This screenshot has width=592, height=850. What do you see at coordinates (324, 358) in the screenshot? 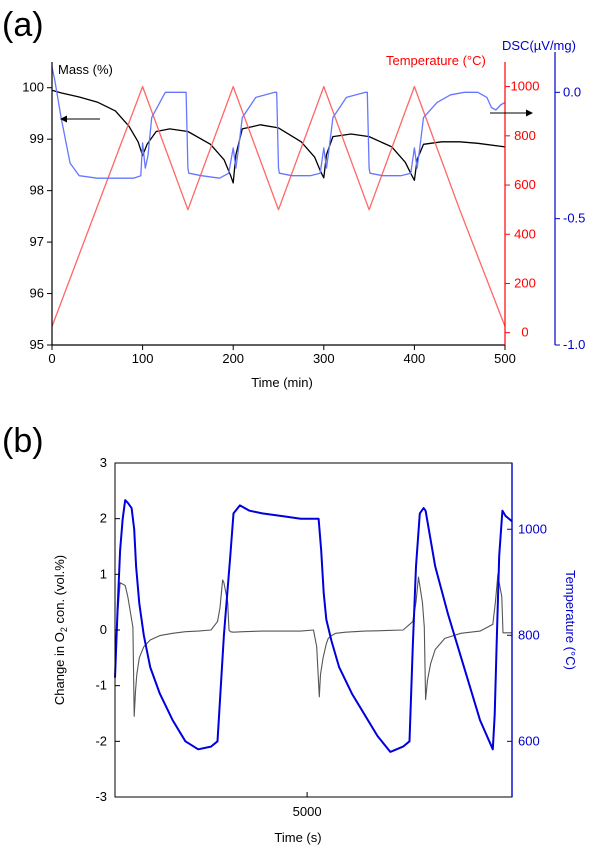
I see `panel-a-x-tick-label: 300` at bounding box center [324, 358].